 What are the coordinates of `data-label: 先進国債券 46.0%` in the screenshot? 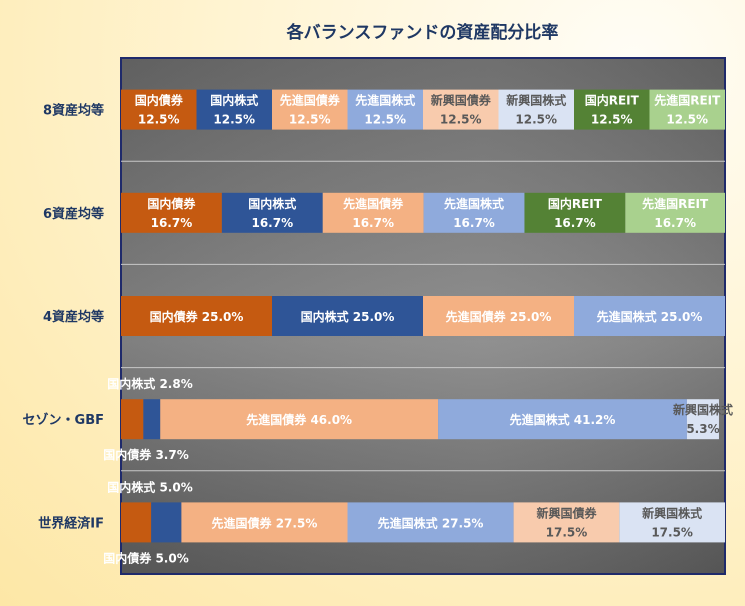 It's located at (299, 419).